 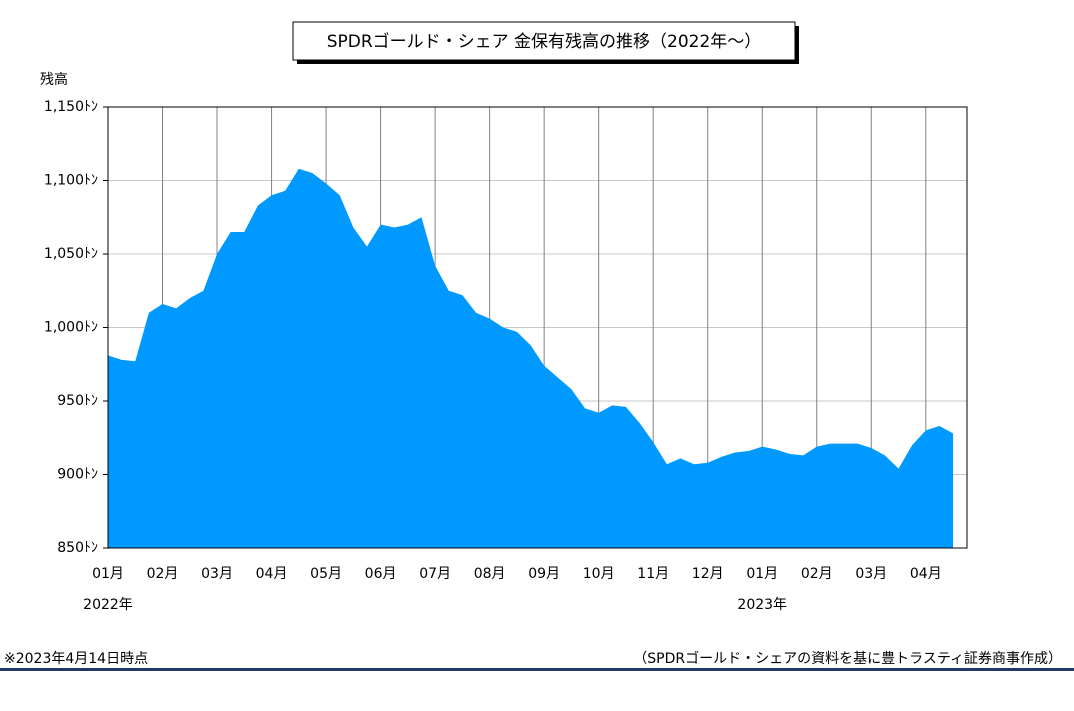 What do you see at coordinates (326, 574) in the screenshot?
I see `x-tick-label: 05月` at bounding box center [326, 574].